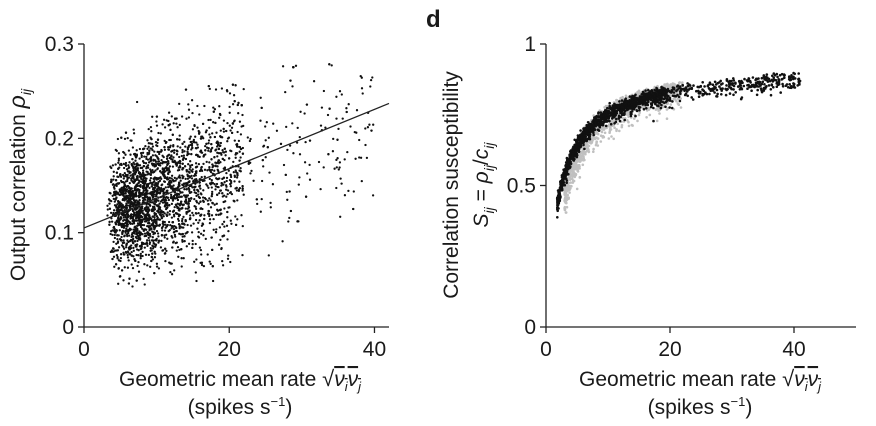  Describe the element at coordinates (68, 327) in the screenshot. I see `left-y-tick-label: 0` at that location.